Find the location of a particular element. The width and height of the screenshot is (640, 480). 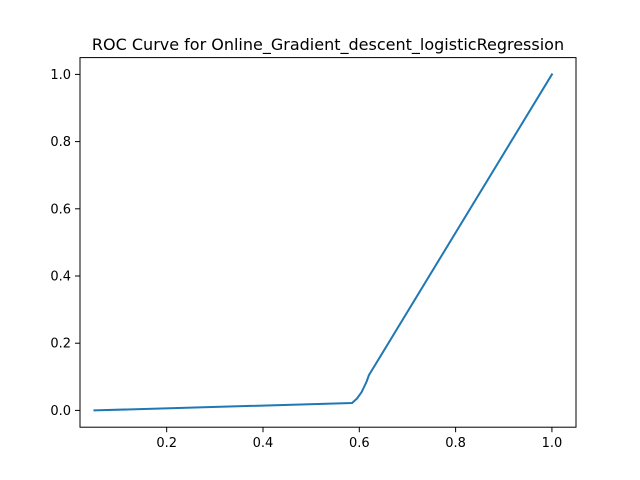

y-tick-label: 0.6 is located at coordinates (60, 209).